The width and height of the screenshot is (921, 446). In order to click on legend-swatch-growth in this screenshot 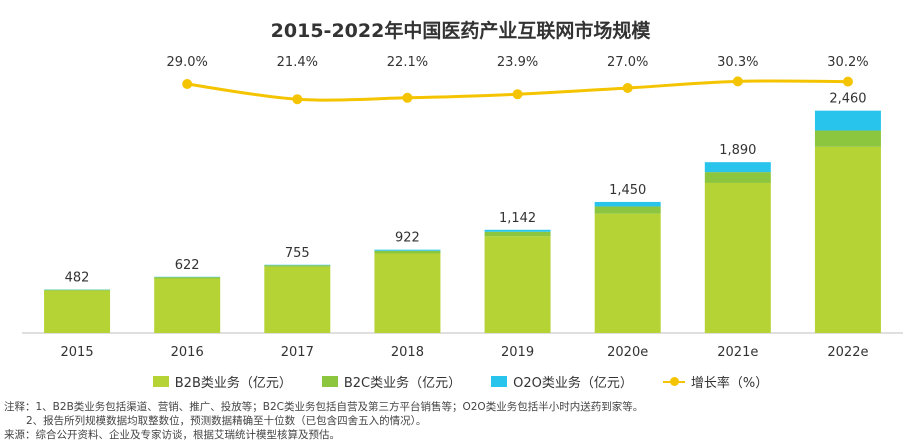, I will do `click(673, 381)`.